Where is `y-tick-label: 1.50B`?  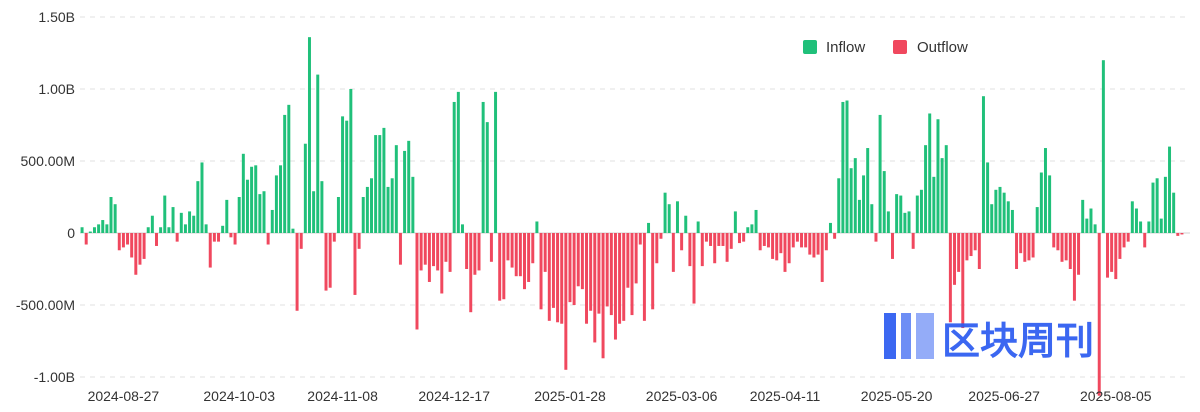
y-tick-label: 1.50B is located at coordinates (56, 17).